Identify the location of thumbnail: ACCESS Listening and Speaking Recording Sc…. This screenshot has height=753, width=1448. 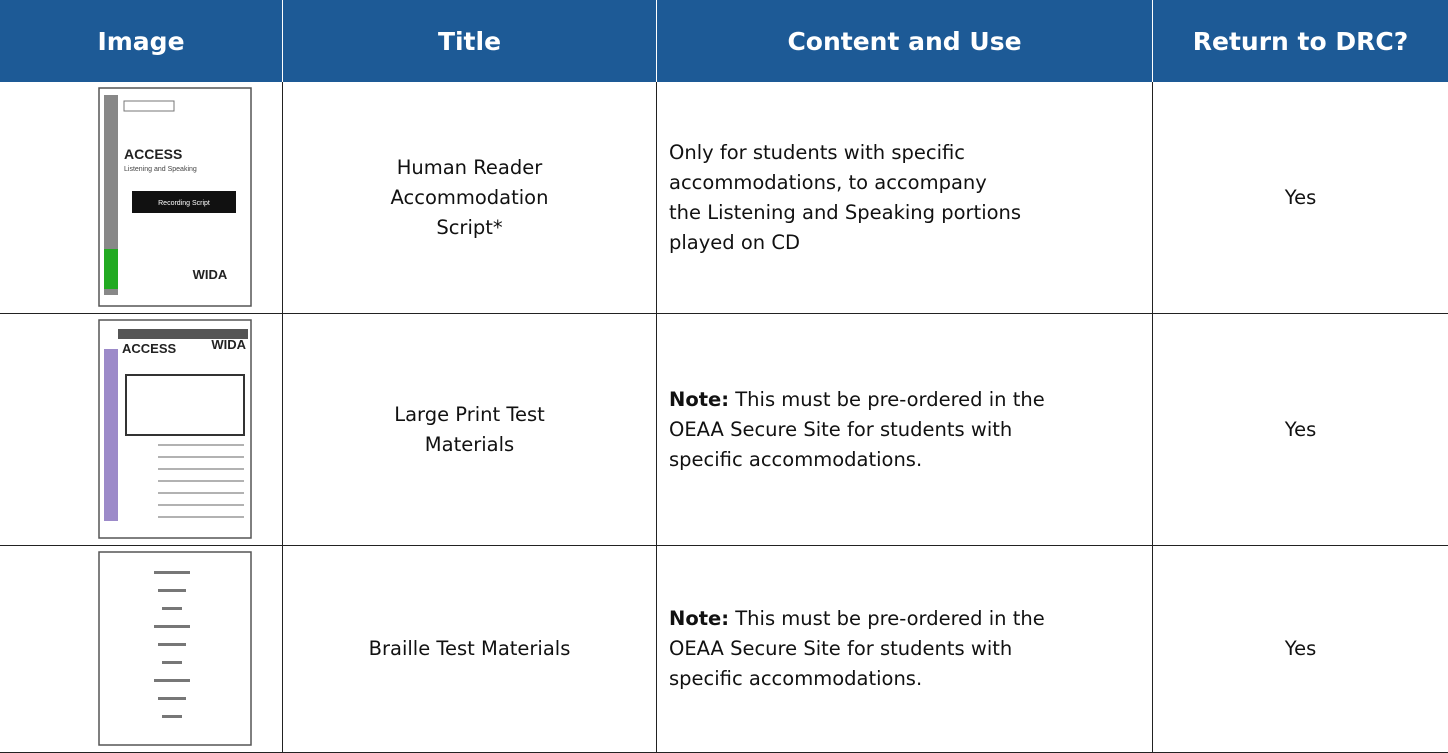
(175, 196).